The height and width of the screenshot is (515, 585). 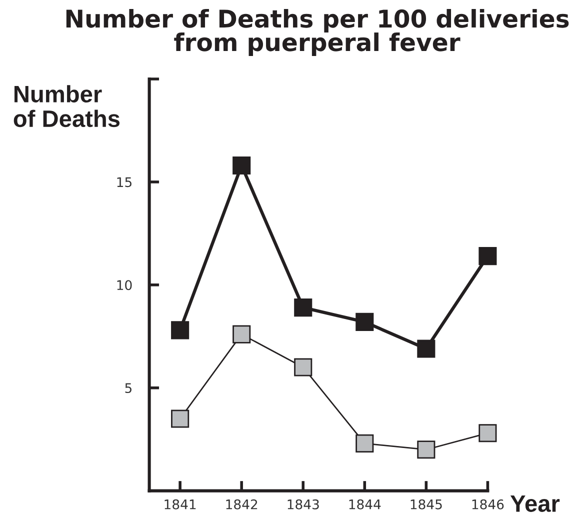 What do you see at coordinates (317, 32) in the screenshot?
I see `chart-title: Number of Deaths per 100 deliveries from puerperal fever` at bounding box center [317, 32].